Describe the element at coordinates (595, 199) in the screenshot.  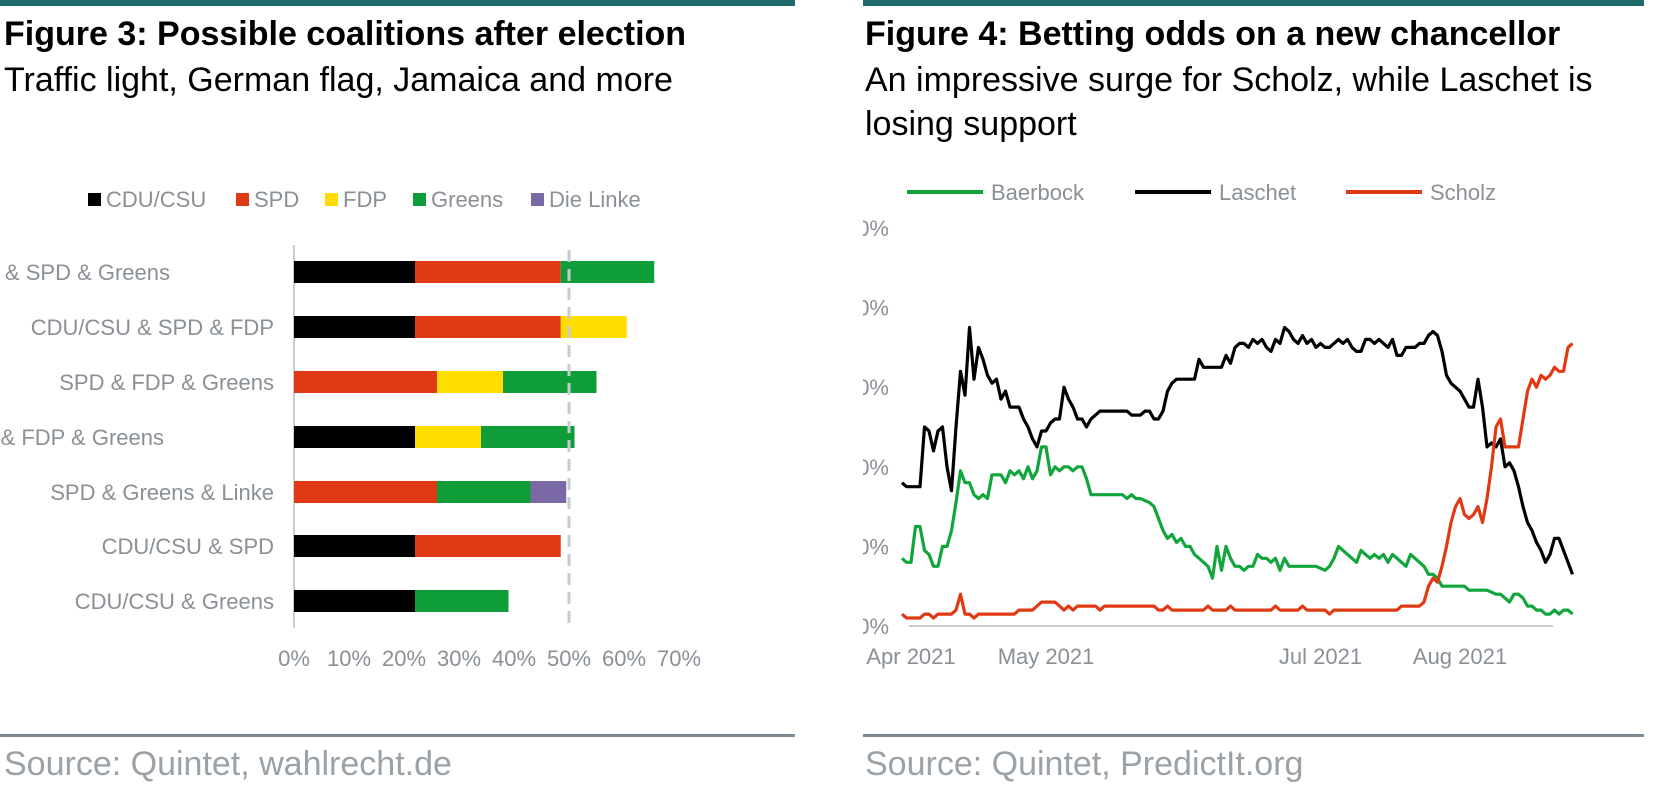
I see `legend-label-die-linke: Die Linke` at that location.